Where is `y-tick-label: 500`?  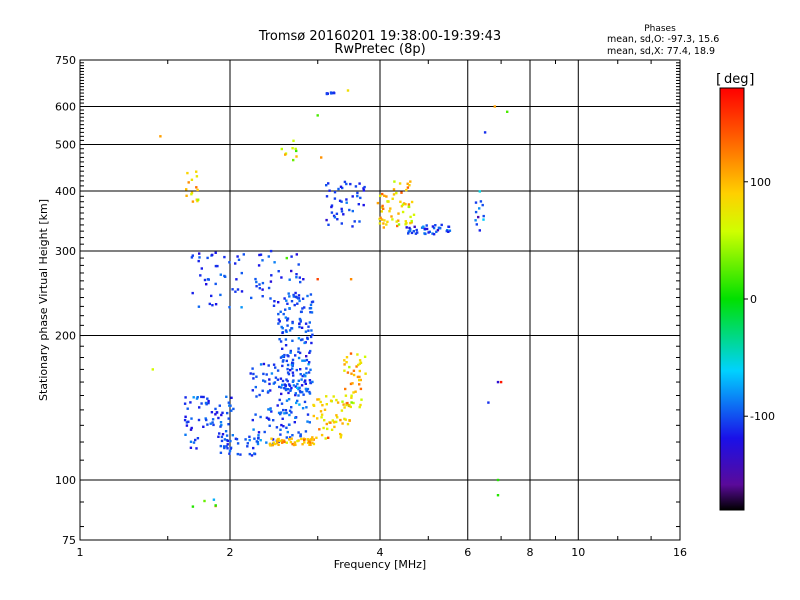 y-tick-label: 500 is located at coordinates (65, 145).